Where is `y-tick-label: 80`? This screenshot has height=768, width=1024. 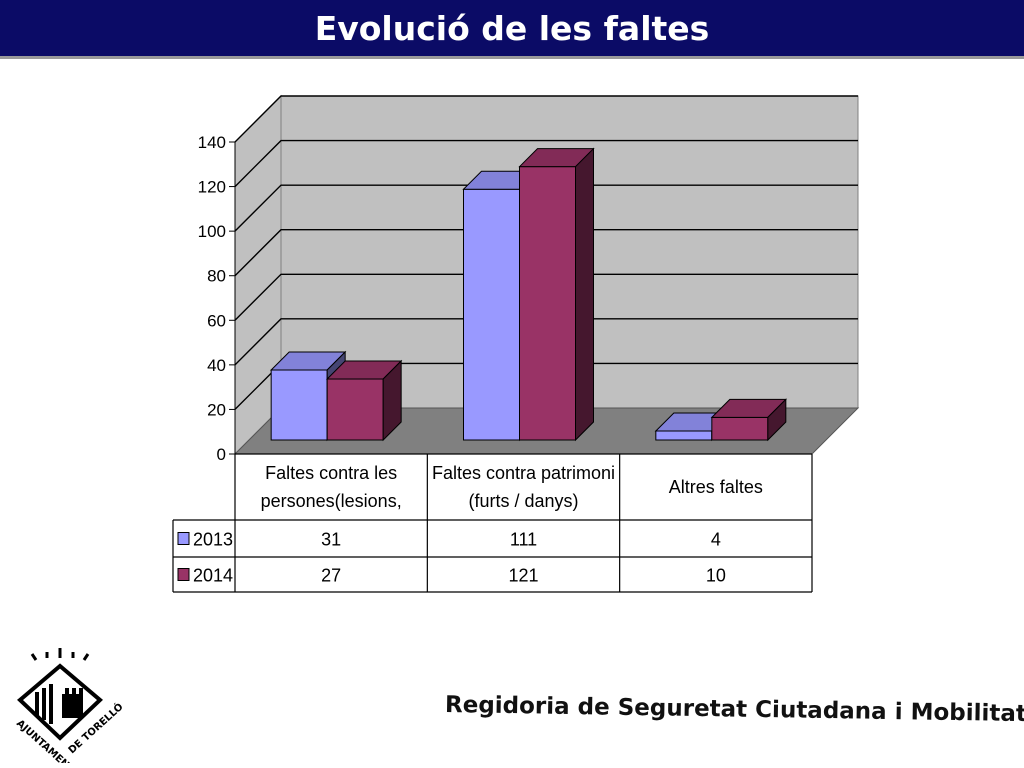 y-tick-label: 80 is located at coordinates (216, 276).